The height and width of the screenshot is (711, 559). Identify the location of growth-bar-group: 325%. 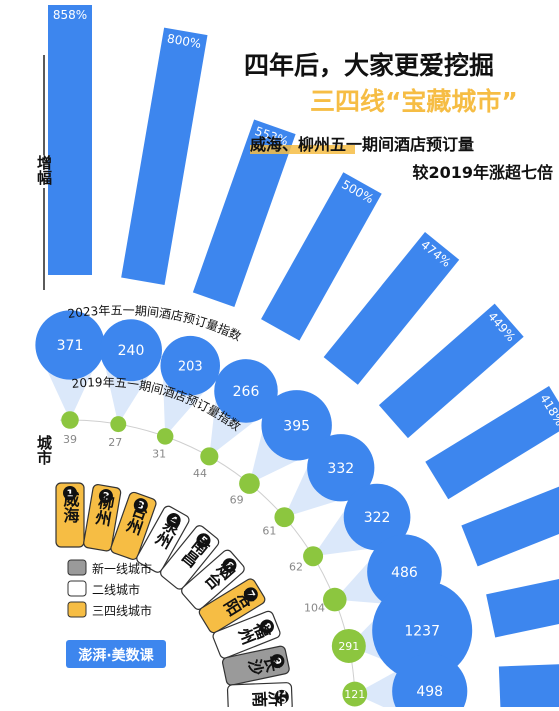
(522, 603).